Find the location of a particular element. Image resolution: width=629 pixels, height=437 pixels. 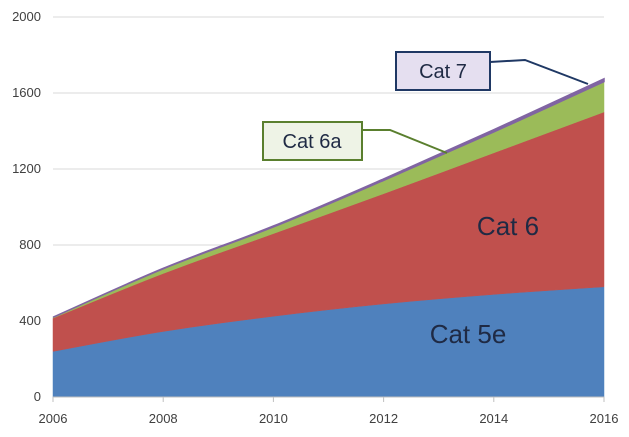

y-tick-label: 400 is located at coordinates (30, 320).